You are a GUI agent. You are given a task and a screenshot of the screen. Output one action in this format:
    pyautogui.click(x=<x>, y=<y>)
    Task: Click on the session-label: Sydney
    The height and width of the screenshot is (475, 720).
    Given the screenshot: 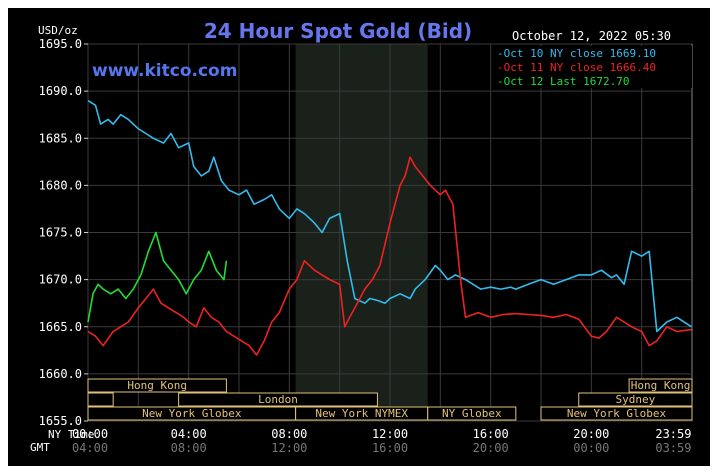 What is the action you would take?
    pyautogui.click(x=636, y=399)
    